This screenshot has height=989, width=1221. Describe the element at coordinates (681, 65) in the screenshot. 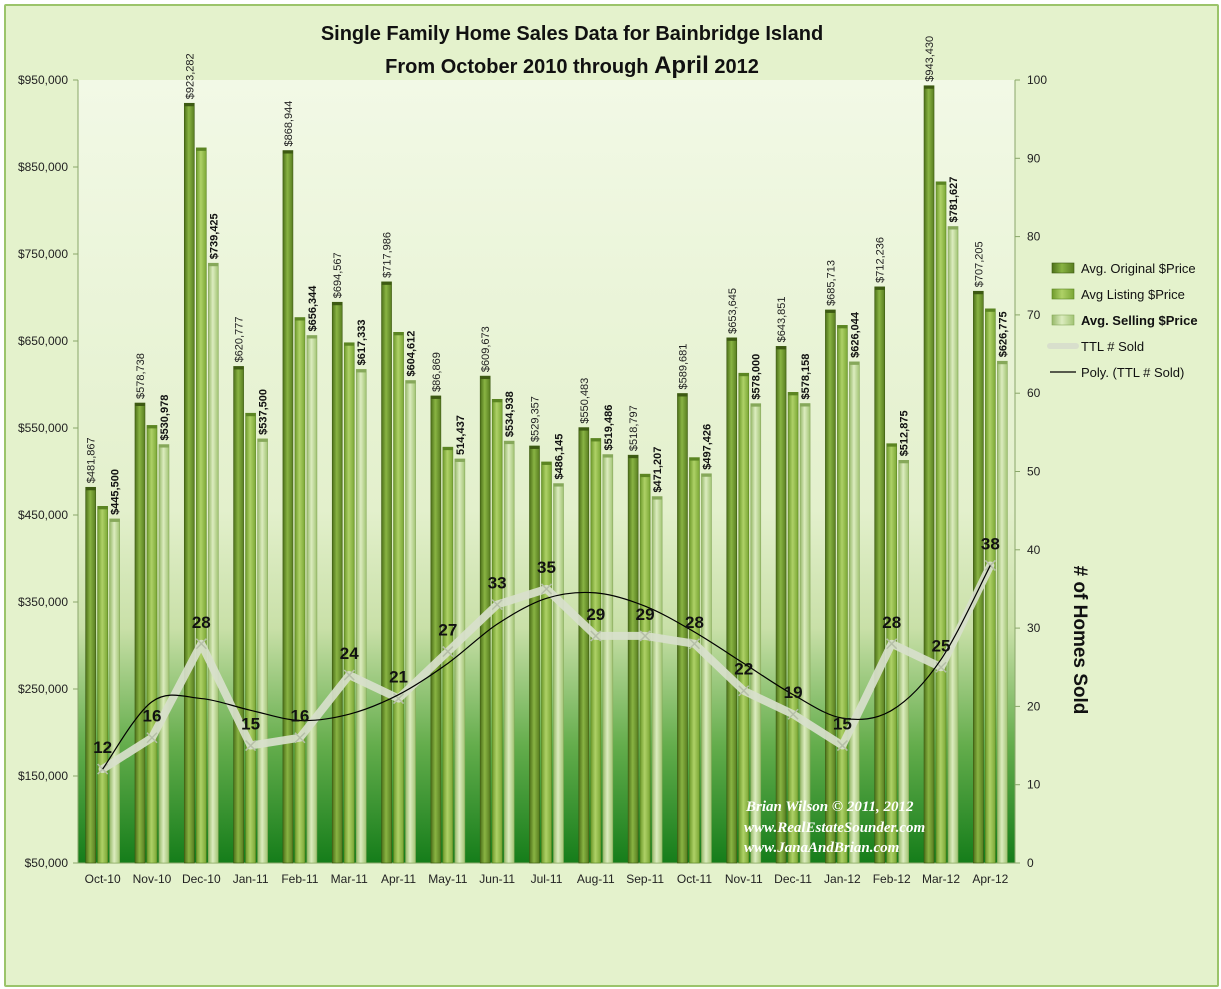

I see `title-line2-month: April` at that location.